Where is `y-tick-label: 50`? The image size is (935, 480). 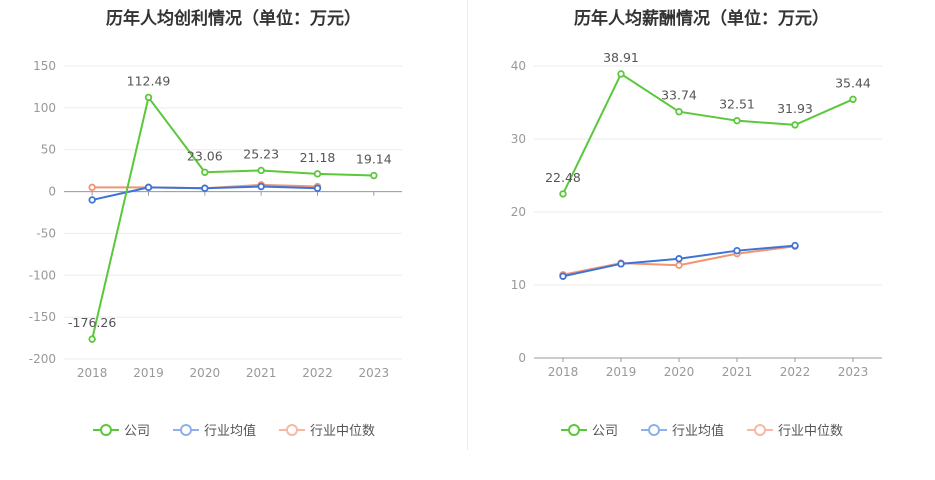 y-tick-label: 50 is located at coordinates (48, 150).